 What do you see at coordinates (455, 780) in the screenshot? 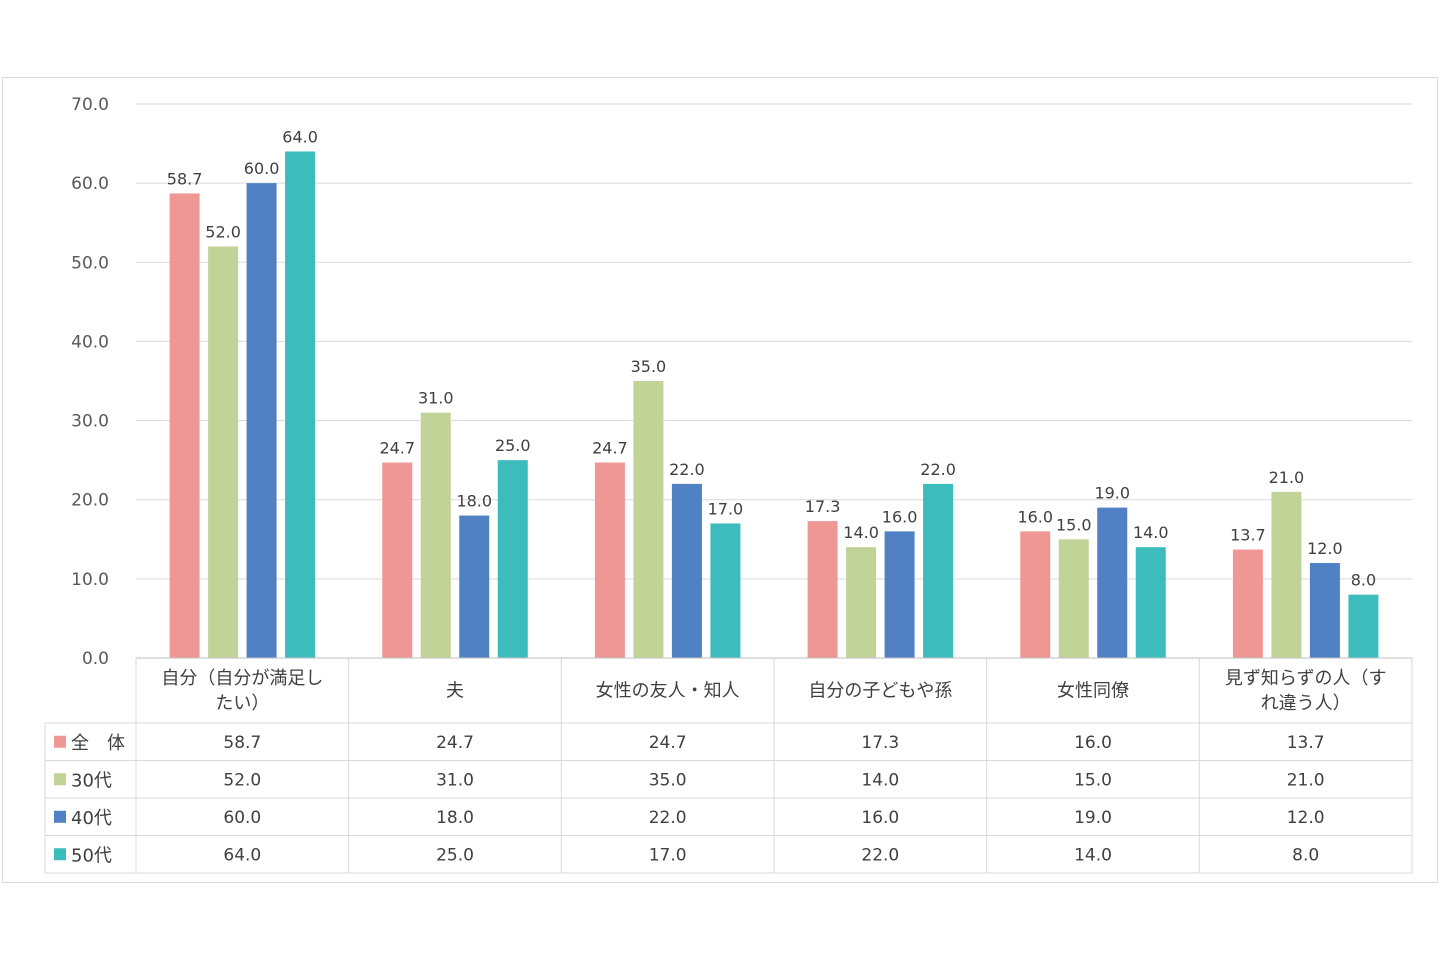
I see `table-cell: 31.0` at bounding box center [455, 780].